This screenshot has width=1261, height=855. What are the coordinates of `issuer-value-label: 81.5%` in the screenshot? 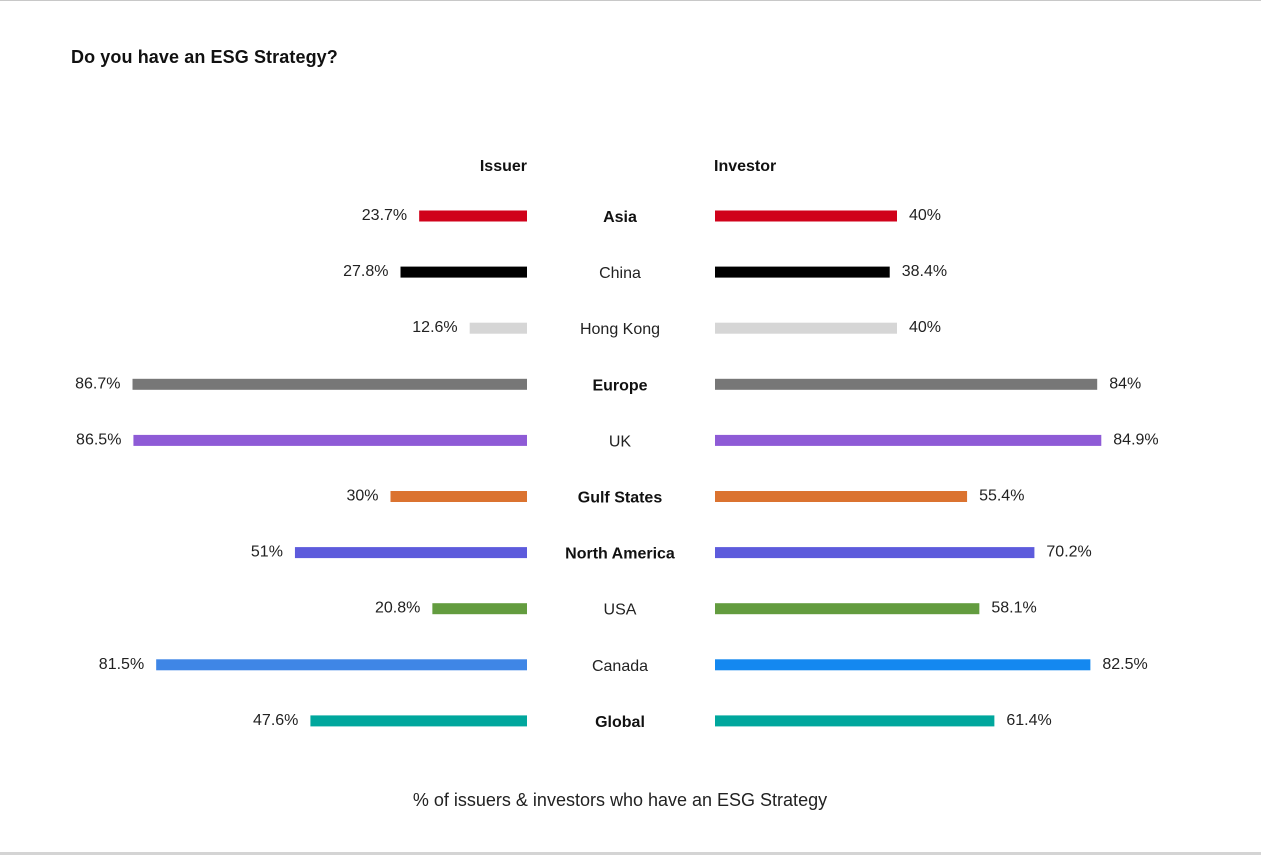 It's located at (121, 664).